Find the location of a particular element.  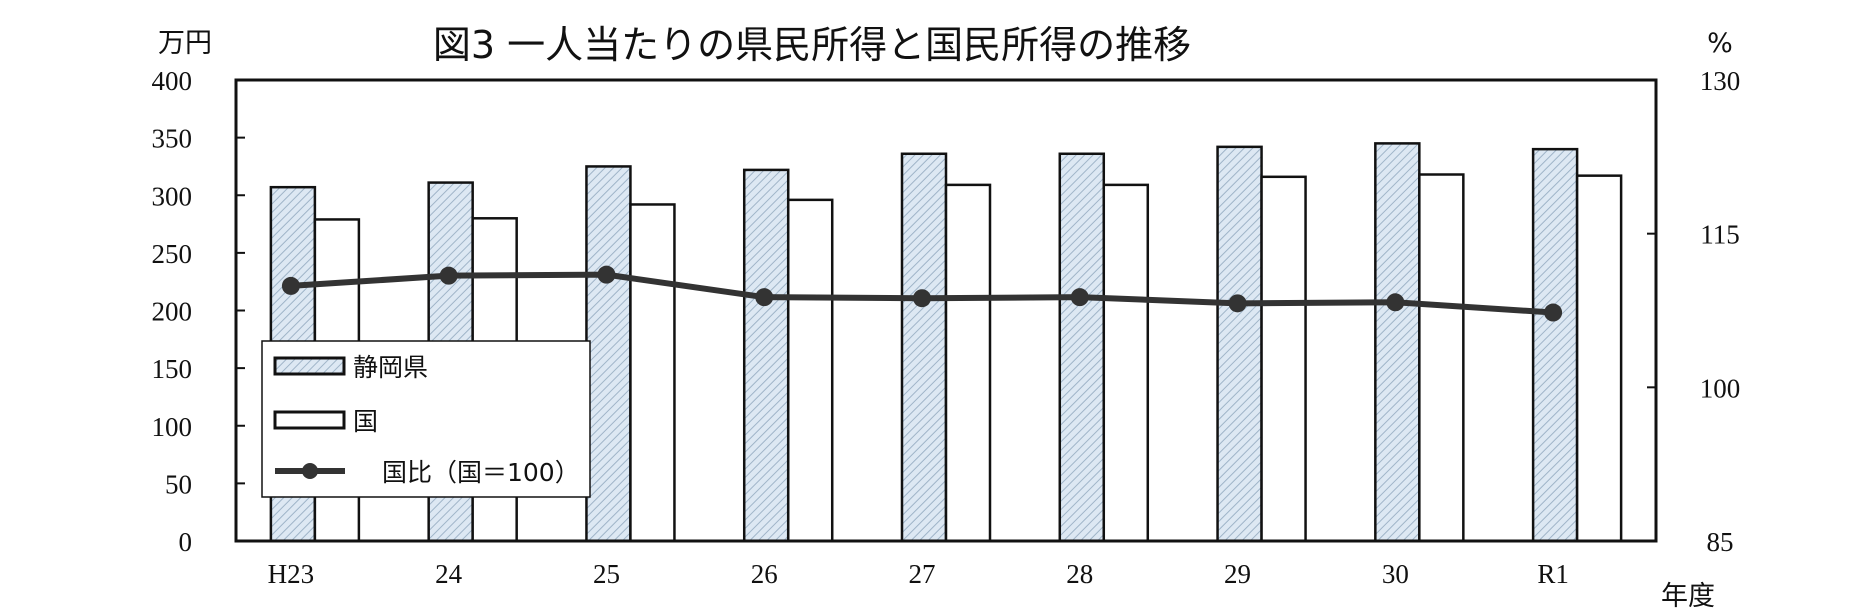

legend-label-ratio: 国比（国＝100） is located at coordinates (481, 472).